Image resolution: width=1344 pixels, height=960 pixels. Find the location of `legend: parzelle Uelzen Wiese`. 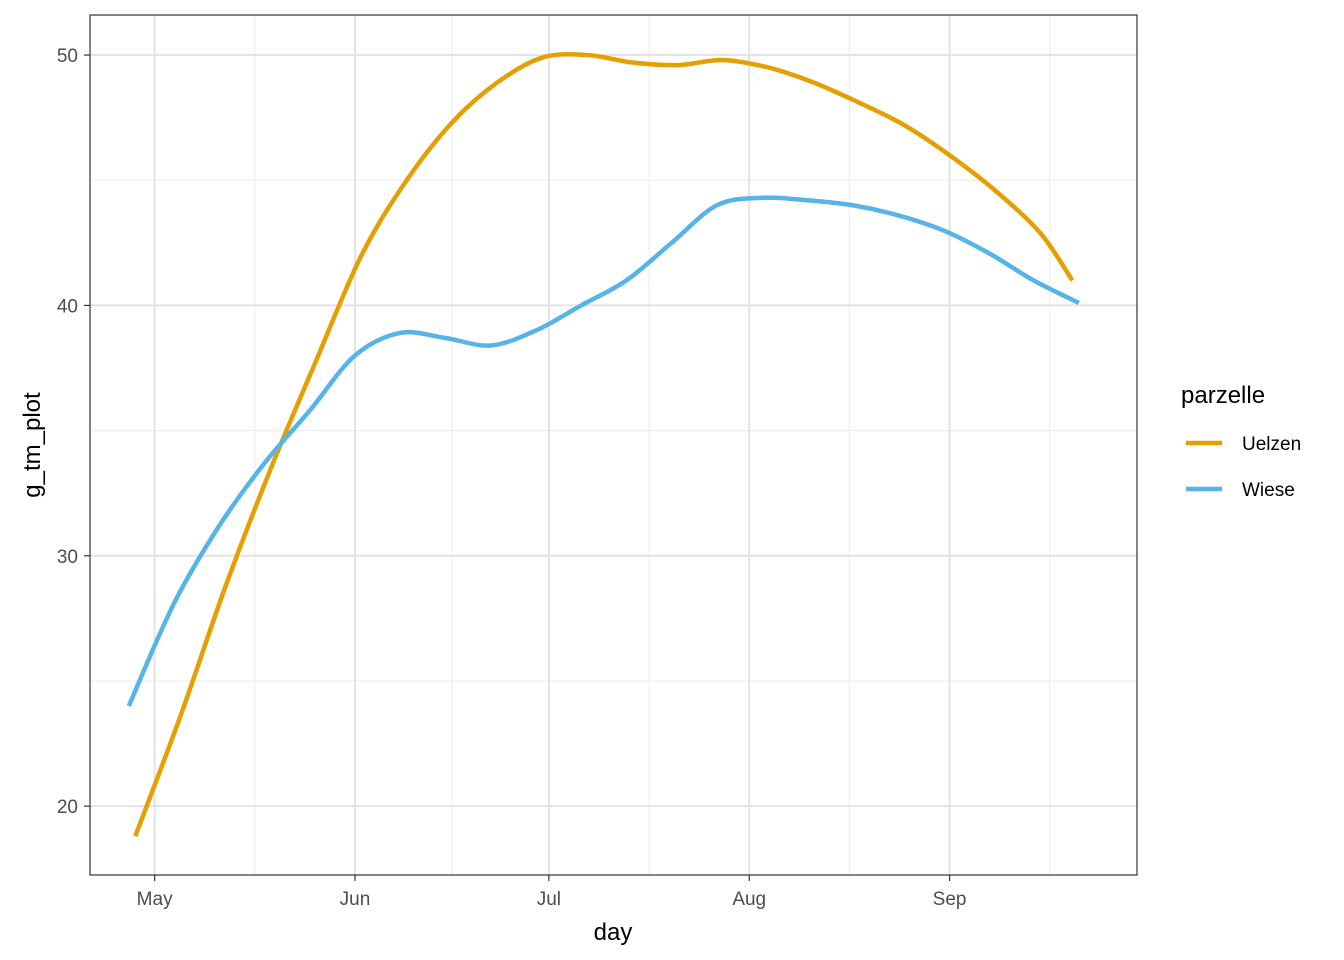

legend: parzelle Uelzen Wiese is located at coordinates (1241, 441).